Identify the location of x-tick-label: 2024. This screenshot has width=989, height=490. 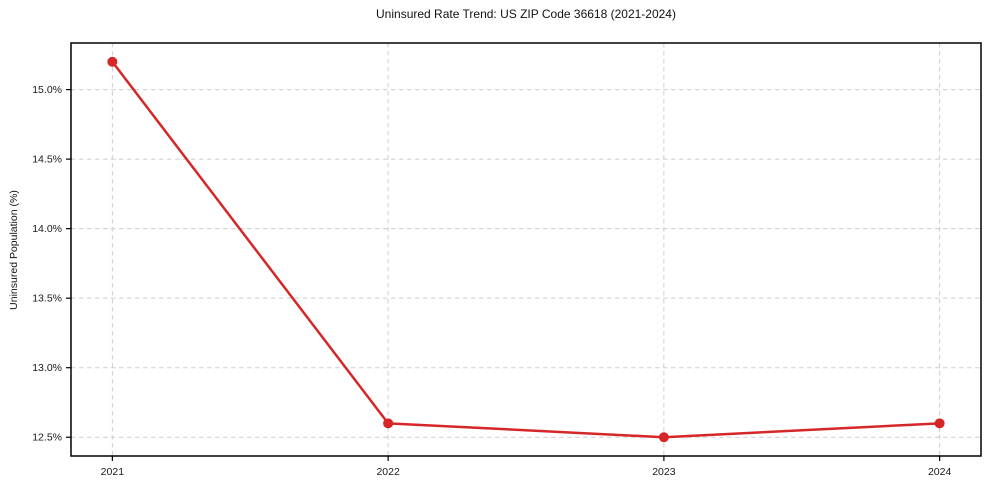
(940, 472).